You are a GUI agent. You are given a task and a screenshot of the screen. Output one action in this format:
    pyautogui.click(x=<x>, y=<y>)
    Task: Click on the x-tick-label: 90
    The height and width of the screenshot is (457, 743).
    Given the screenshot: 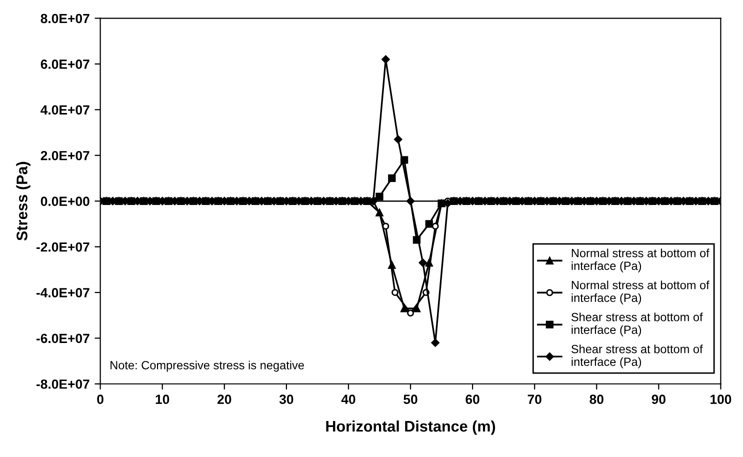 What is the action you would take?
    pyautogui.click(x=659, y=399)
    